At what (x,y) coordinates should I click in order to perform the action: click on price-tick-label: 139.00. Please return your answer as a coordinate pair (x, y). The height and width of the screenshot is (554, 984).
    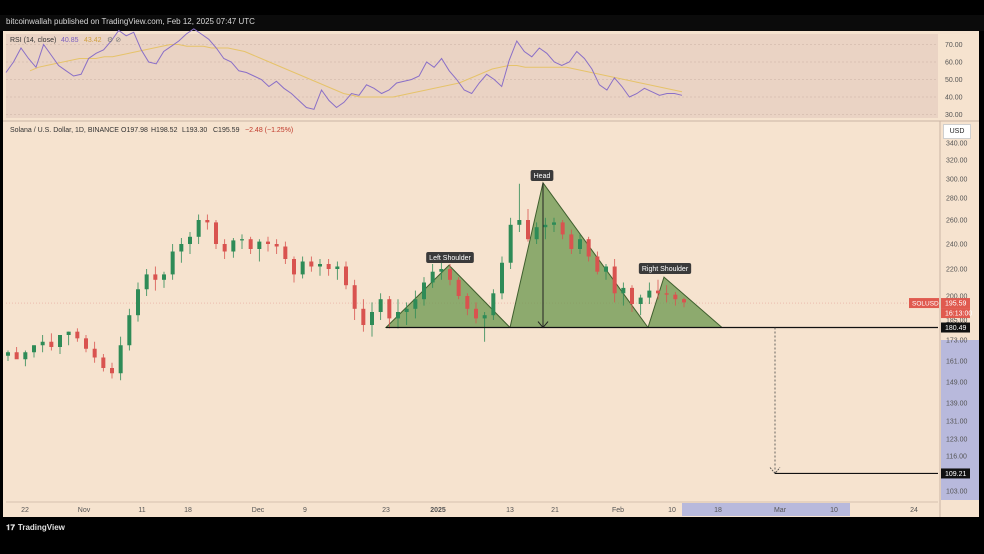
    Looking at the image, I should click on (957, 404).